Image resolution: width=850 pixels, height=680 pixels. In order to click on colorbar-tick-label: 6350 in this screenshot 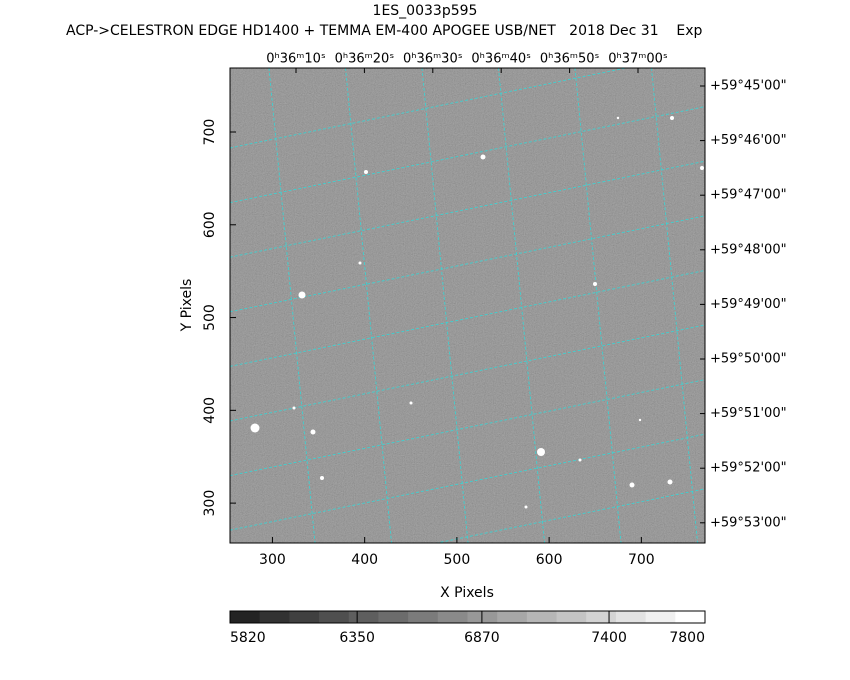, I will do `click(357, 638)`.